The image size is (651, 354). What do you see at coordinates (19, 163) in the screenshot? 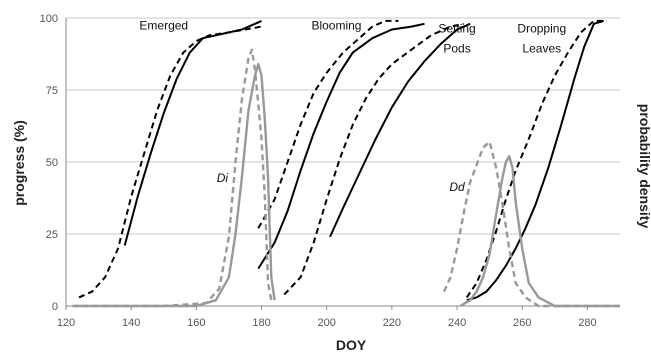
I see `y-axis-title: progress (%)` at bounding box center [19, 163].